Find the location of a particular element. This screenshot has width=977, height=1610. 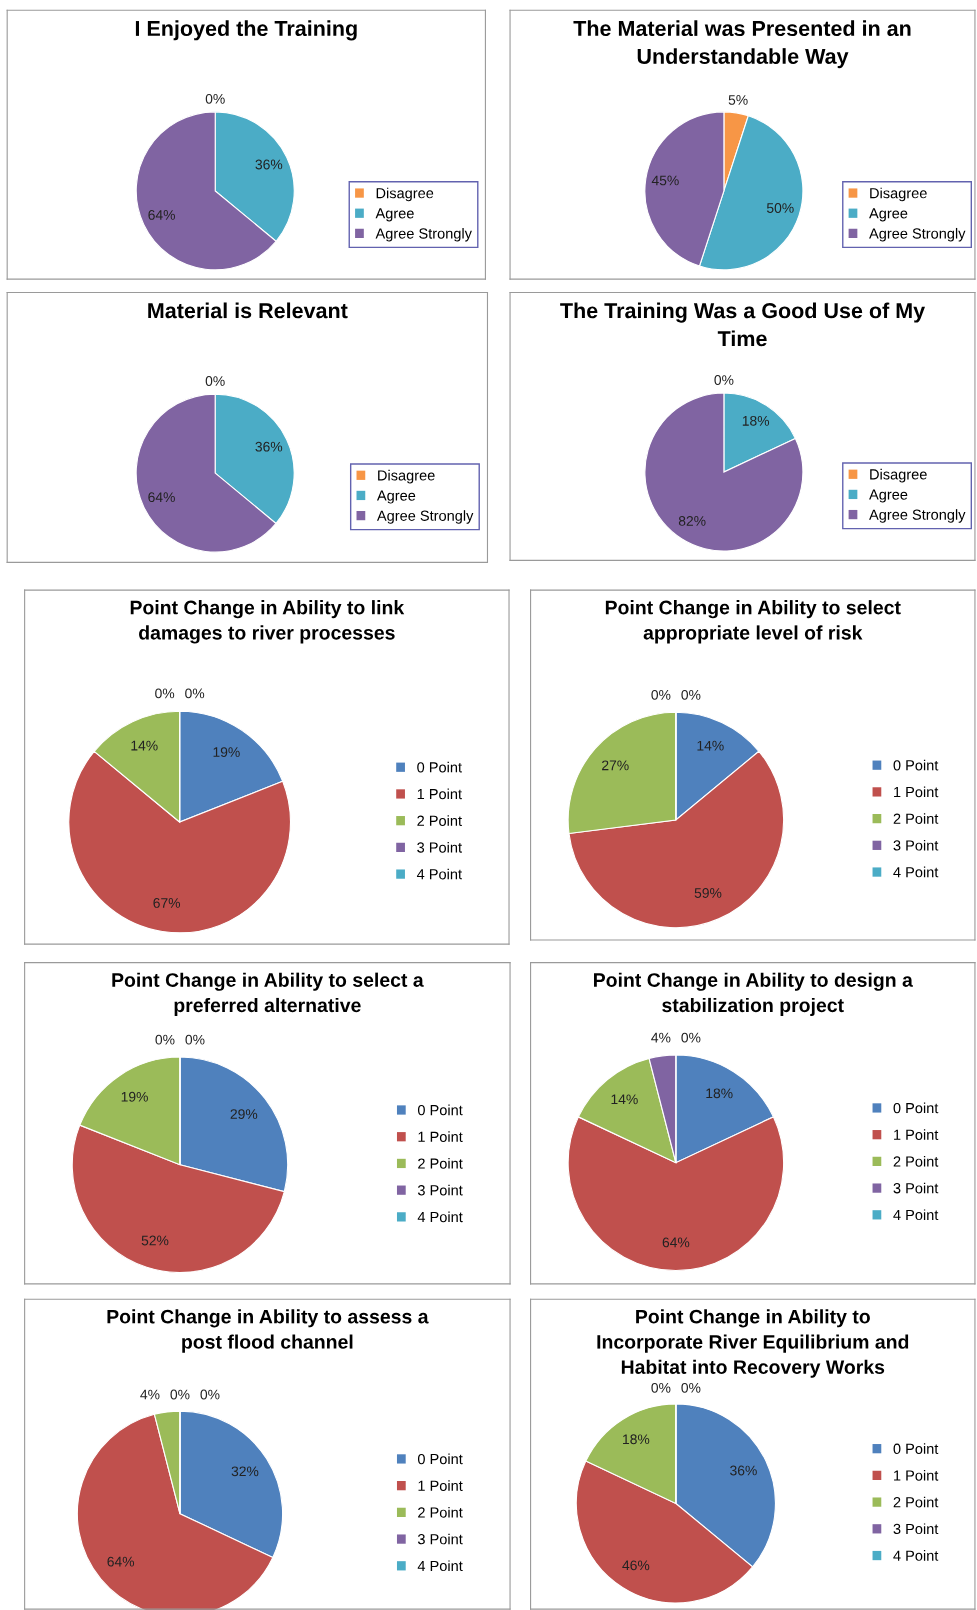

chart-title: The Material was Presented in an Understandable Way is located at coordinates (742, 44).